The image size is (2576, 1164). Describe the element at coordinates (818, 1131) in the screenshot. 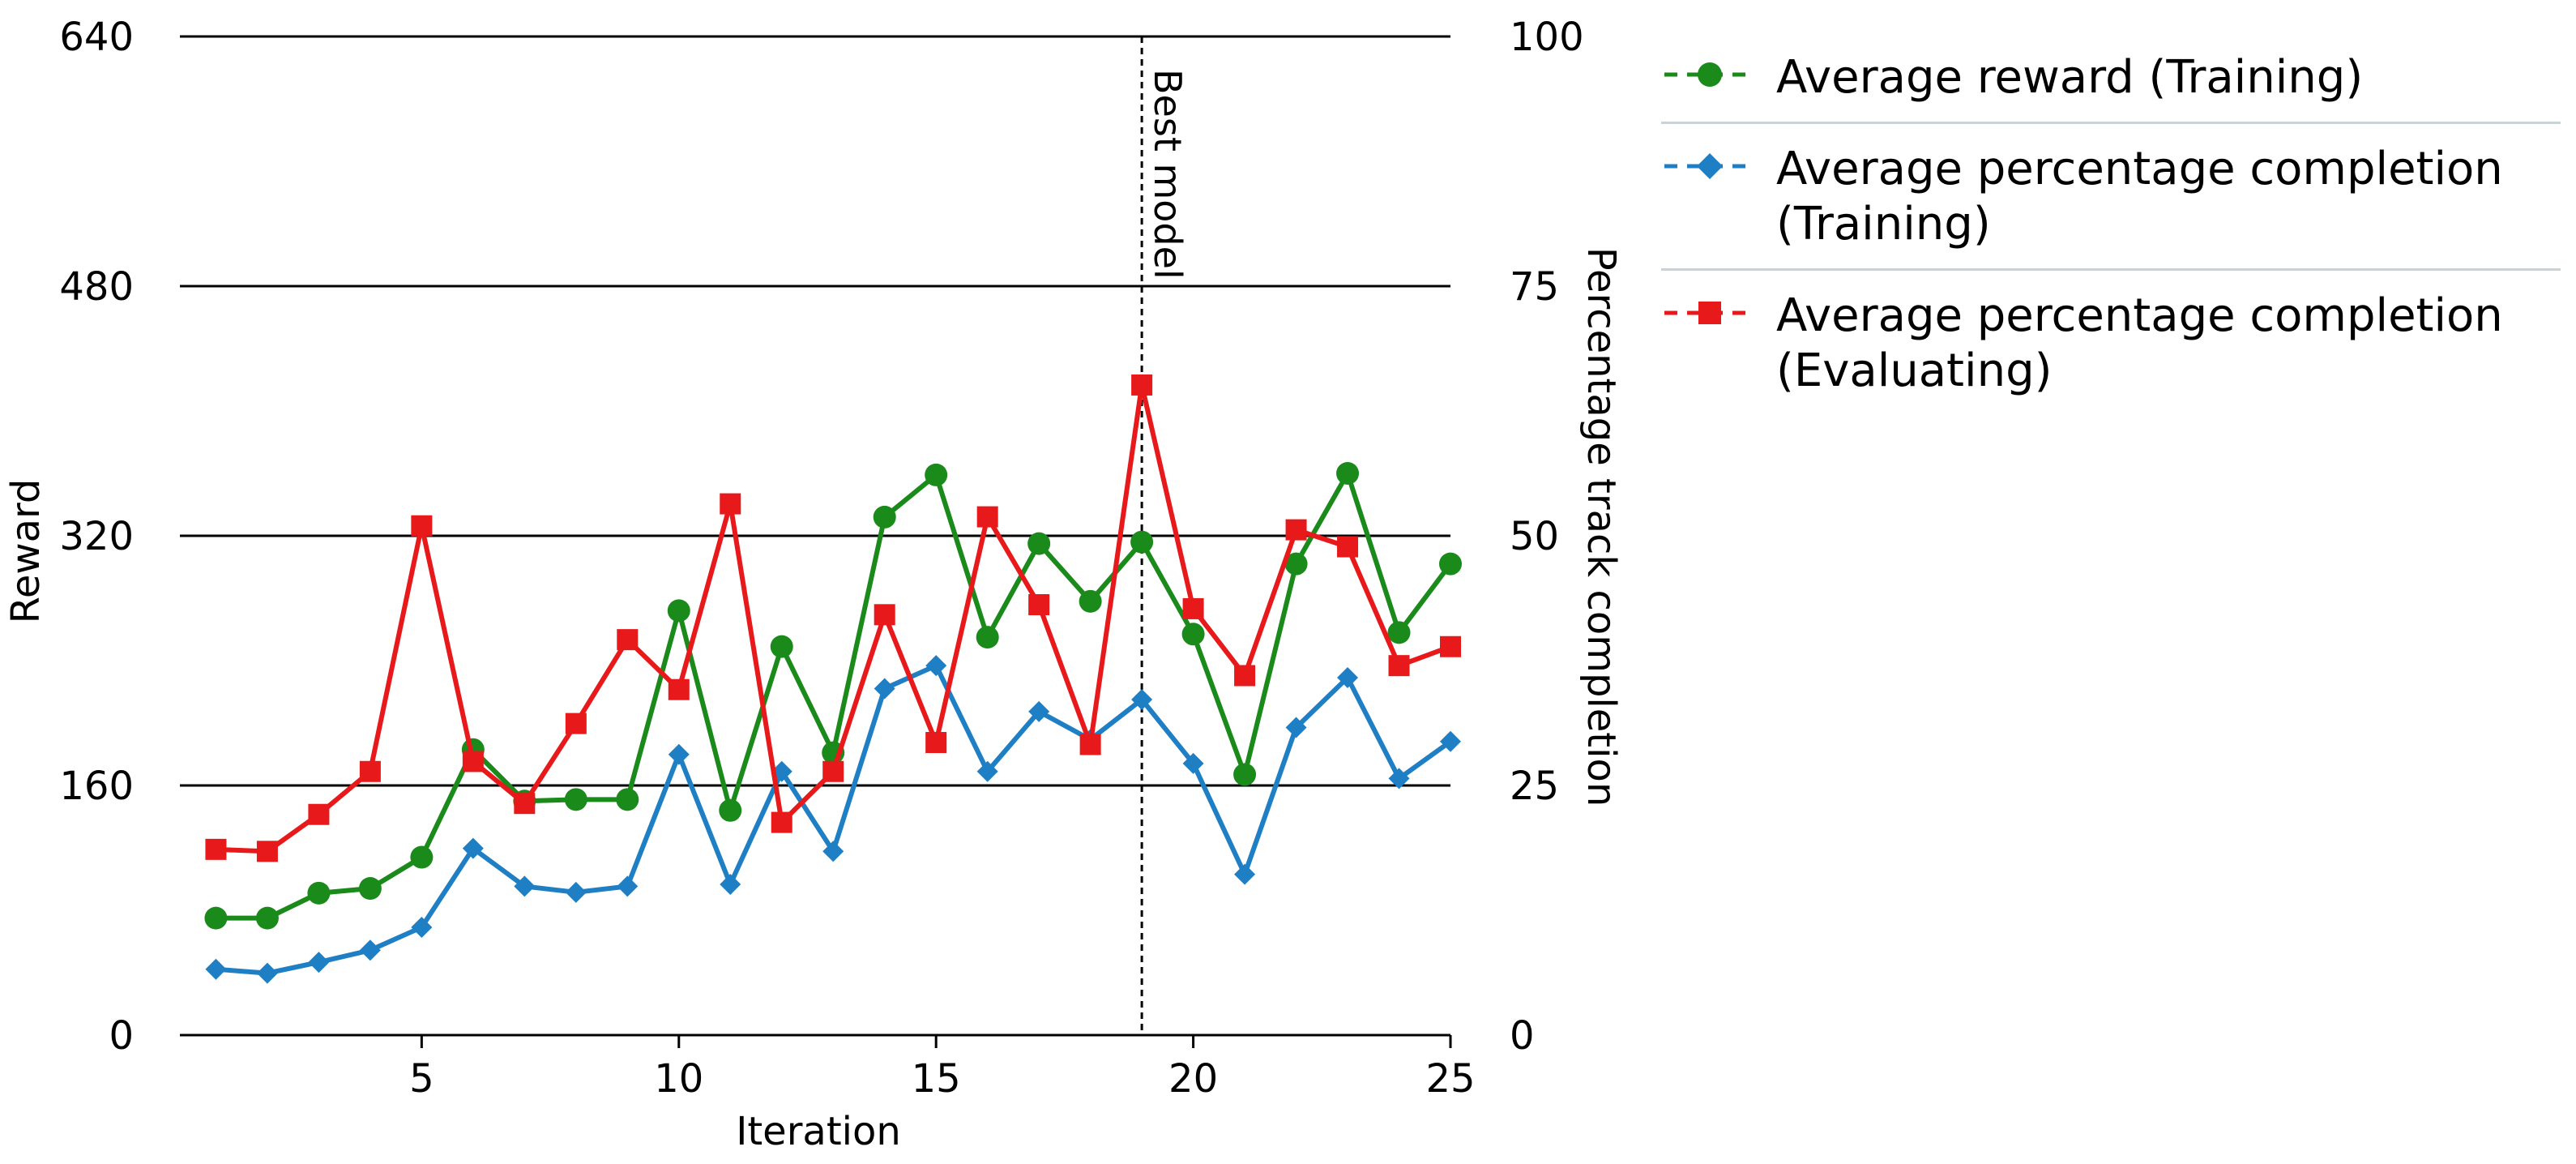

I see `x-axis-title: Iteration` at that location.